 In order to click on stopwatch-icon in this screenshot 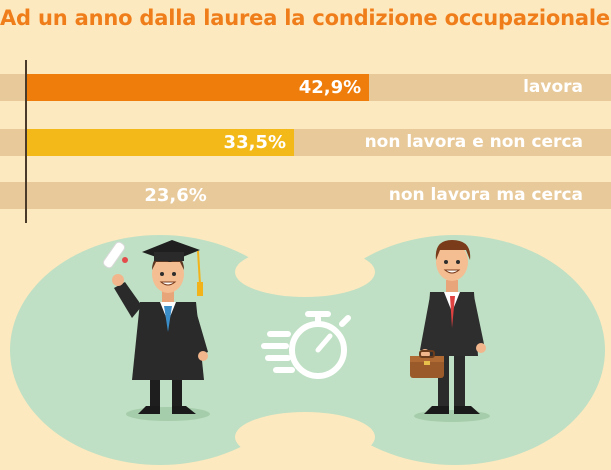, I will do `click(306, 345)`.